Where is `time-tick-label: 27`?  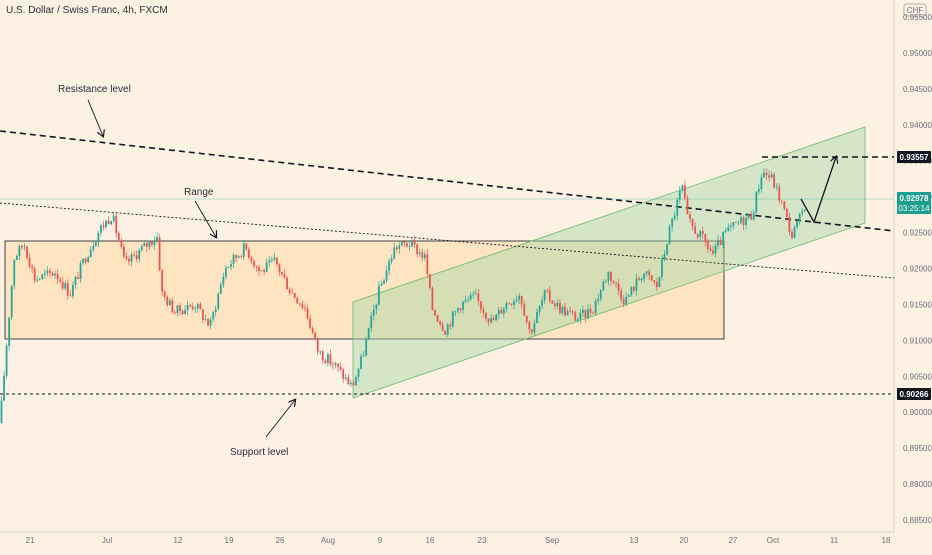
time-tick-label: 27 is located at coordinates (733, 540).